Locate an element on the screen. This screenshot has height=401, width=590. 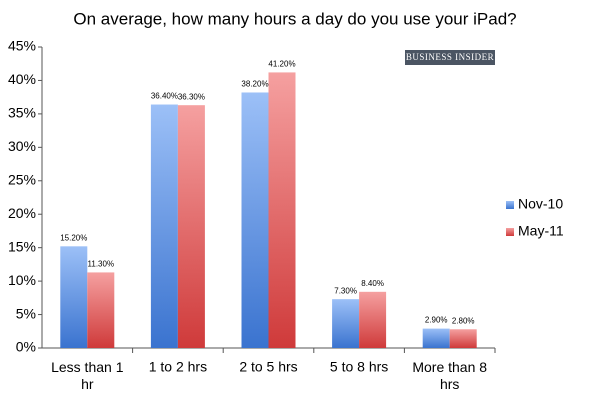
value-label: 11.30% is located at coordinates (101, 264).